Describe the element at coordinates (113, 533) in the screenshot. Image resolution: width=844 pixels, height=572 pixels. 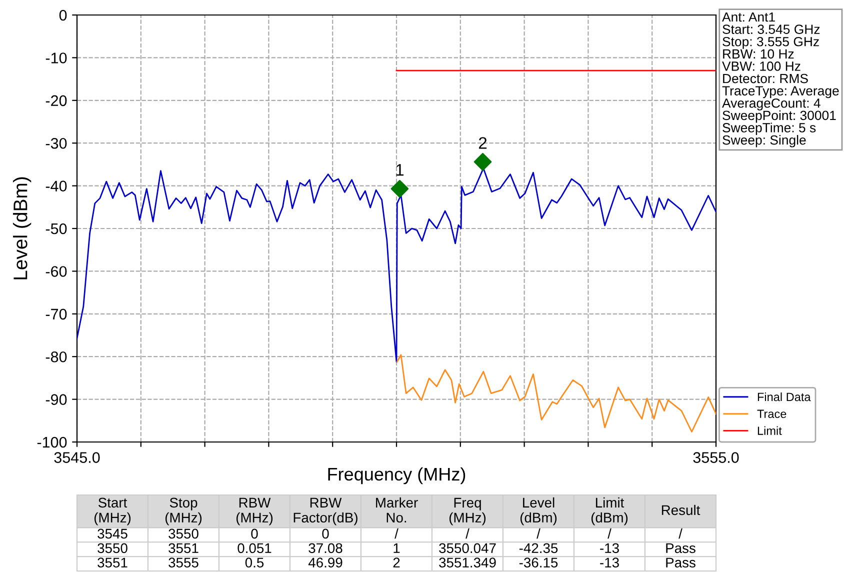
I see `text: 3545` at that location.